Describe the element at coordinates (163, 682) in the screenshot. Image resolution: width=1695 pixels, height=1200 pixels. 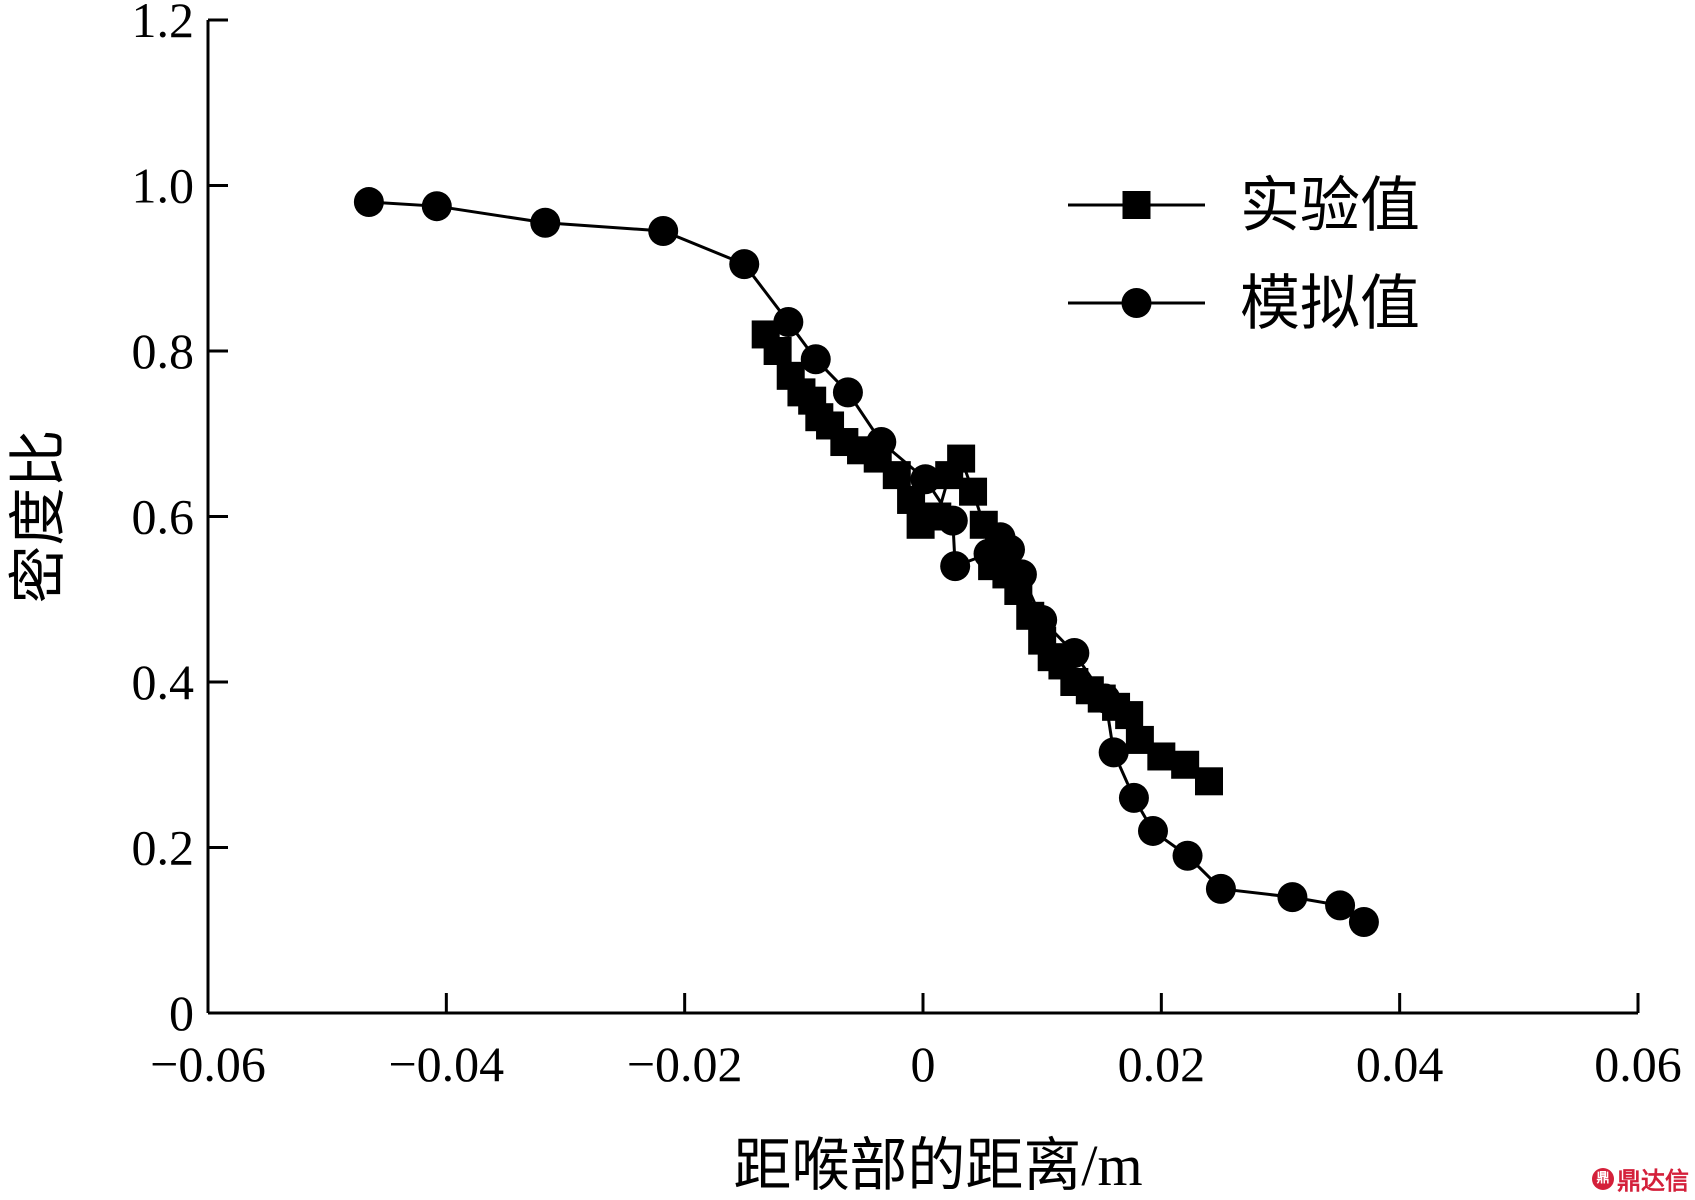
I see `y-tick-label: 0.4` at that location.